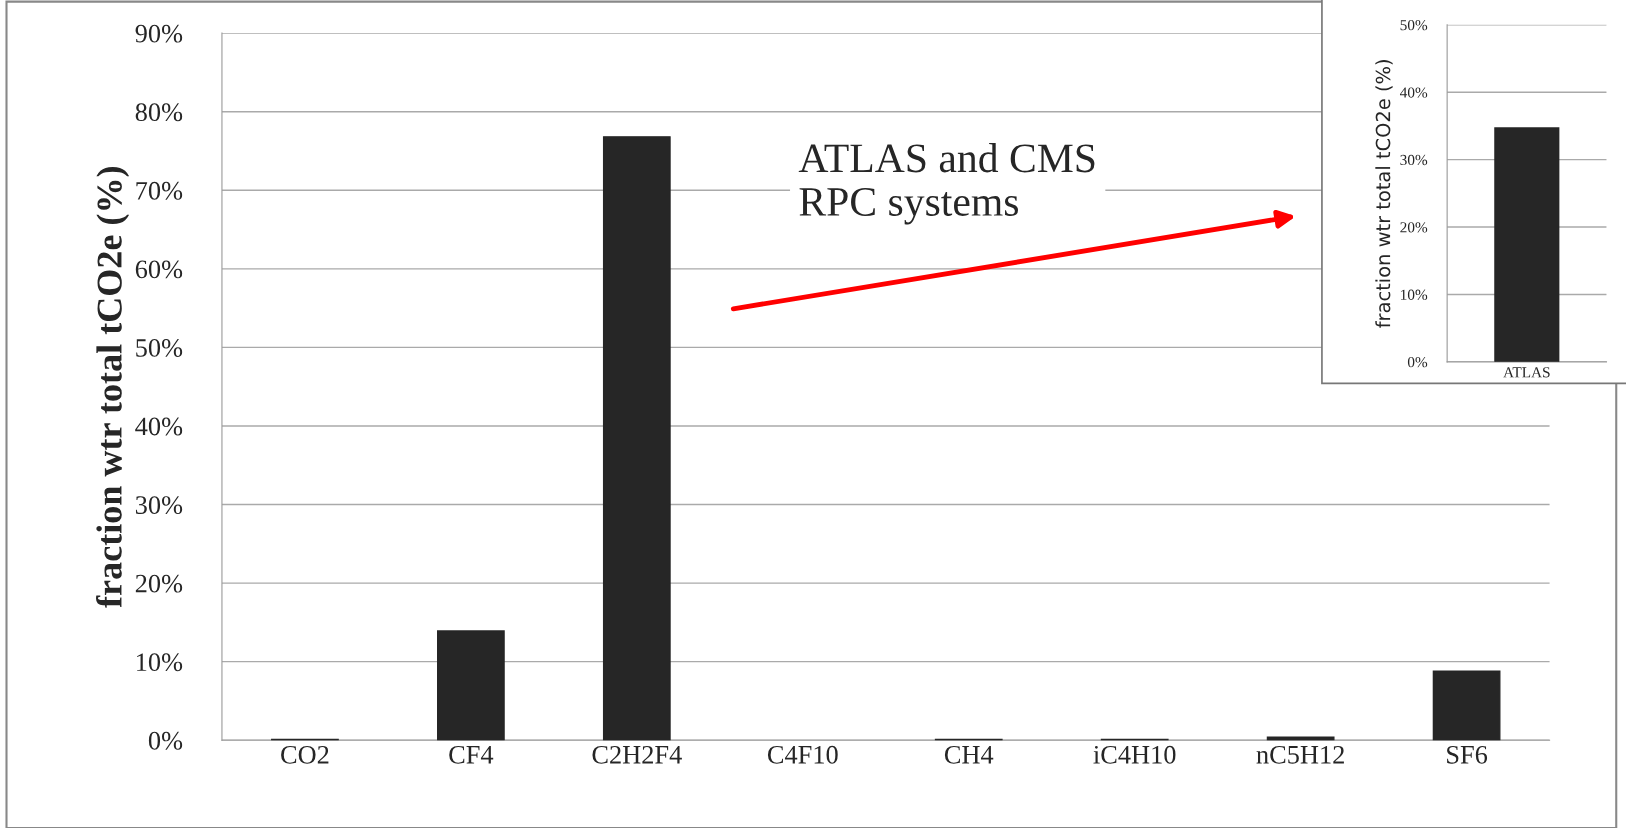 This screenshot has width=1626, height=828. Describe the element at coordinates (946, 184) in the screenshot. I see `annotation: ATLAS and CMS RPC systems` at that location.